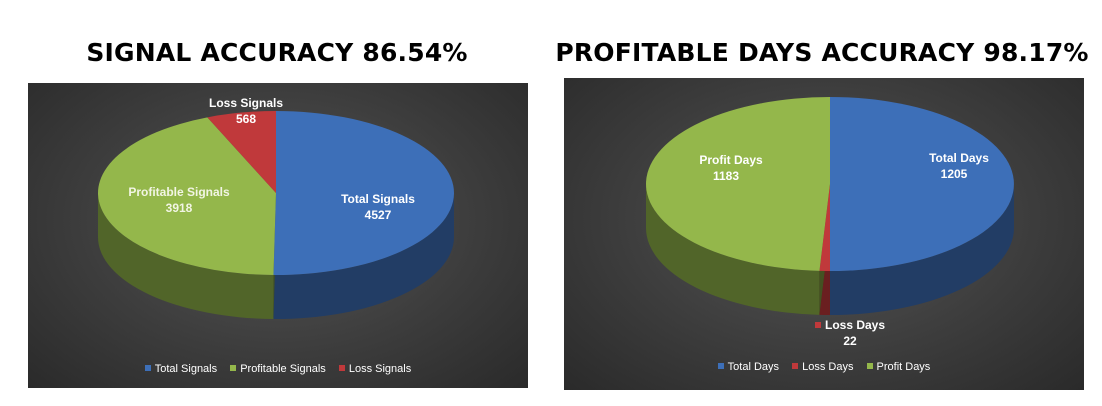 The image size is (1102, 406). I want to click on label-total-signals-name: Total Signals, so click(378, 199).